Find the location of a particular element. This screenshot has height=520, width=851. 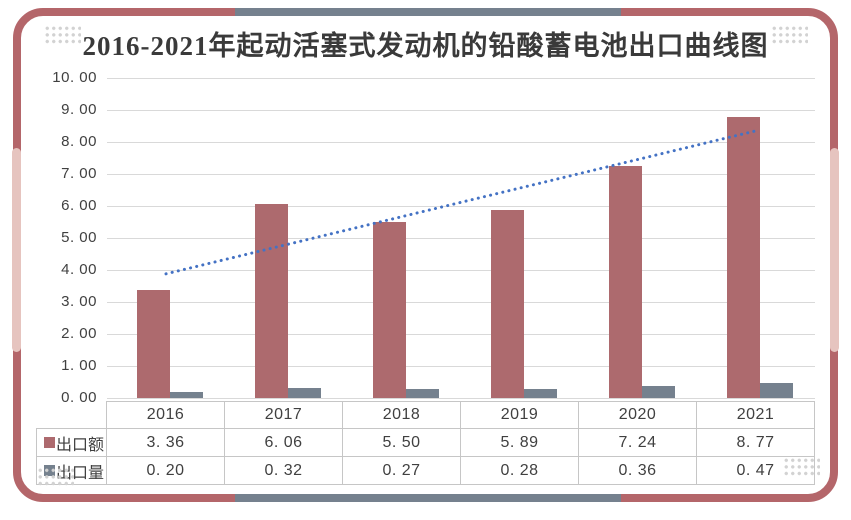

left-pink-accent is located at coordinates (16, 250).